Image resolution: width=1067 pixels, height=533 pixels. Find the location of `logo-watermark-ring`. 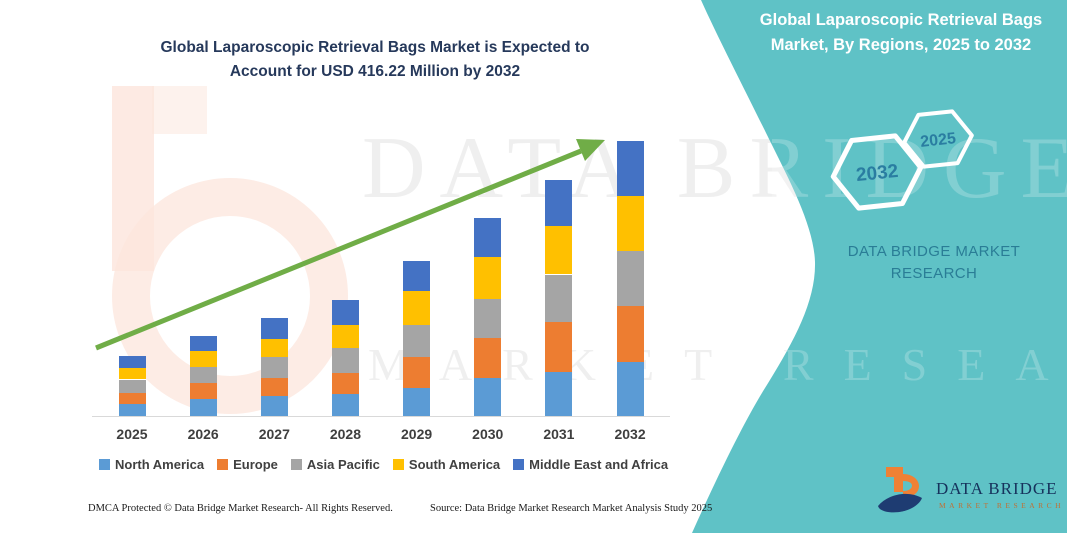

logo-watermark-ring is located at coordinates (230, 296).